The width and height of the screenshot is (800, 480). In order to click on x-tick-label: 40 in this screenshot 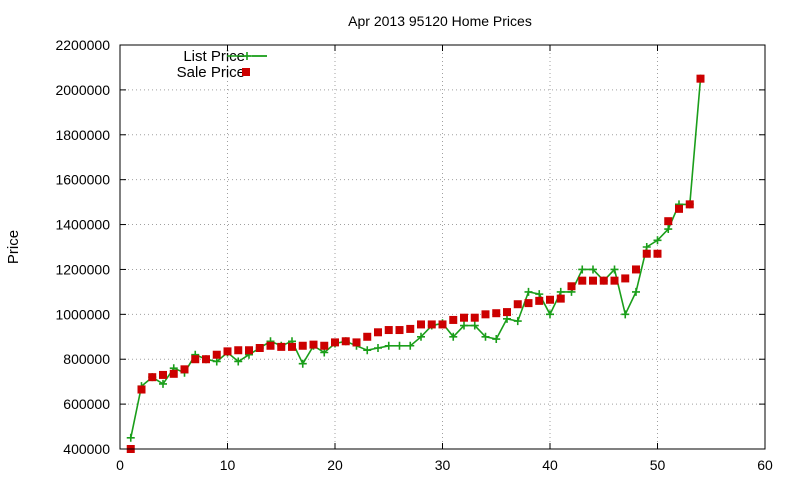, I will do `click(550, 465)`.